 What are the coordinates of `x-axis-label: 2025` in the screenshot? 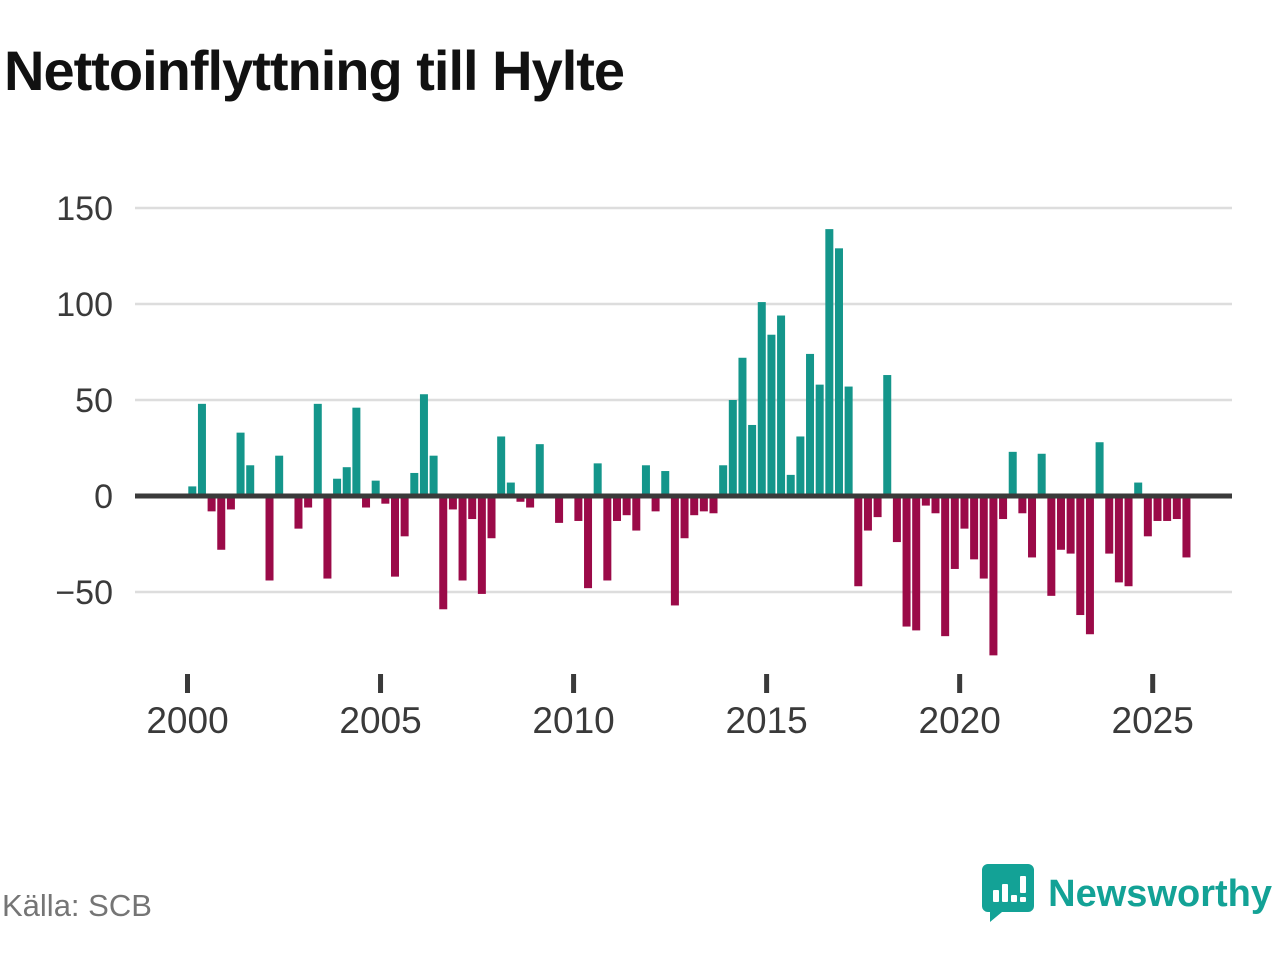 It's located at (1153, 720).